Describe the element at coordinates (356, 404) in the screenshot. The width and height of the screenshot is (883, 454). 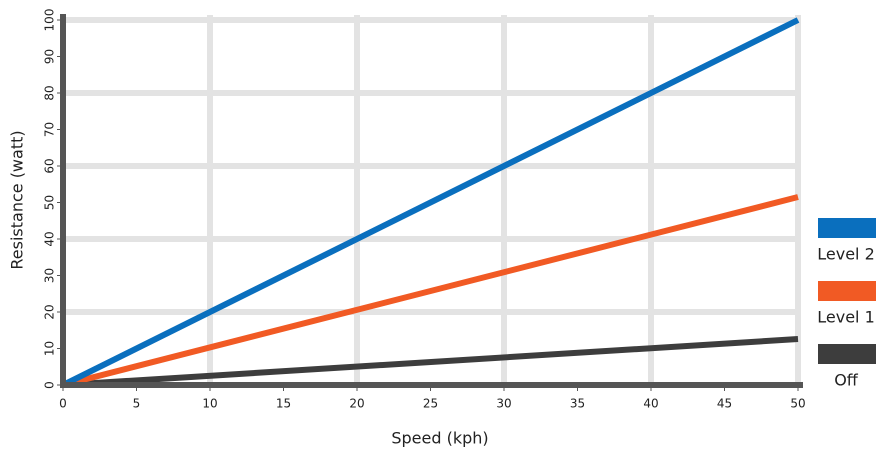
I see `x-tick-label: 20` at that location.